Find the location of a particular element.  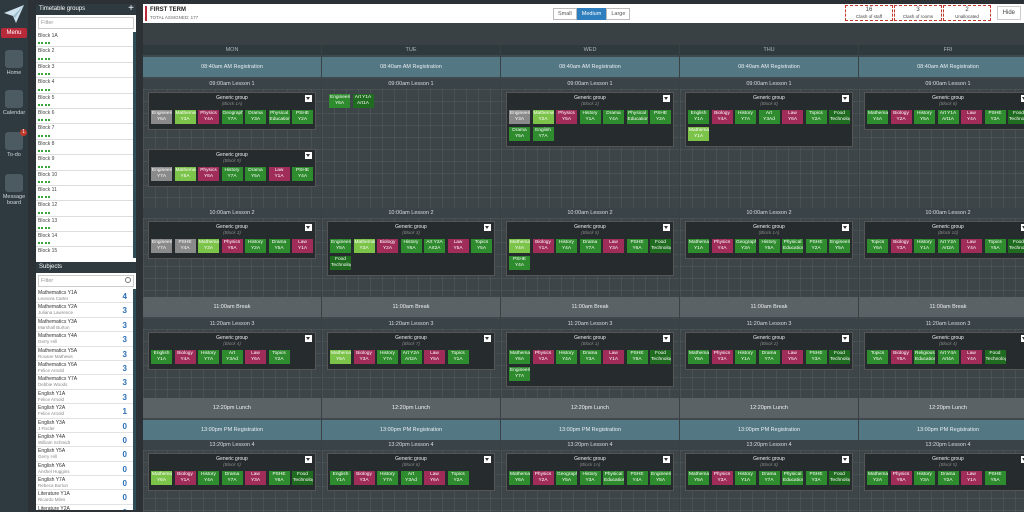

menu-button: Menu is located at coordinates (14, 33).